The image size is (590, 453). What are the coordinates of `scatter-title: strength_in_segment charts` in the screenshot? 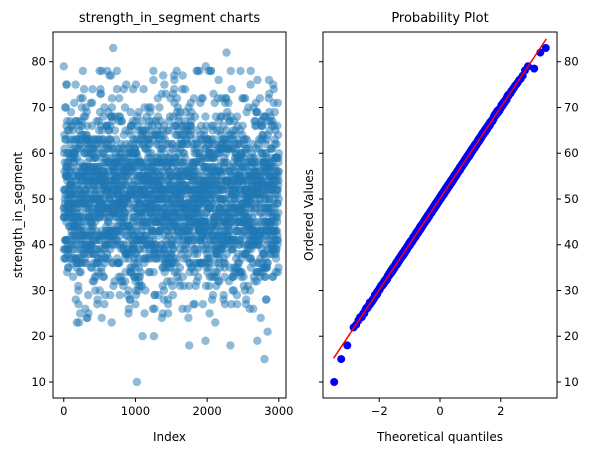 It's located at (170, 18).